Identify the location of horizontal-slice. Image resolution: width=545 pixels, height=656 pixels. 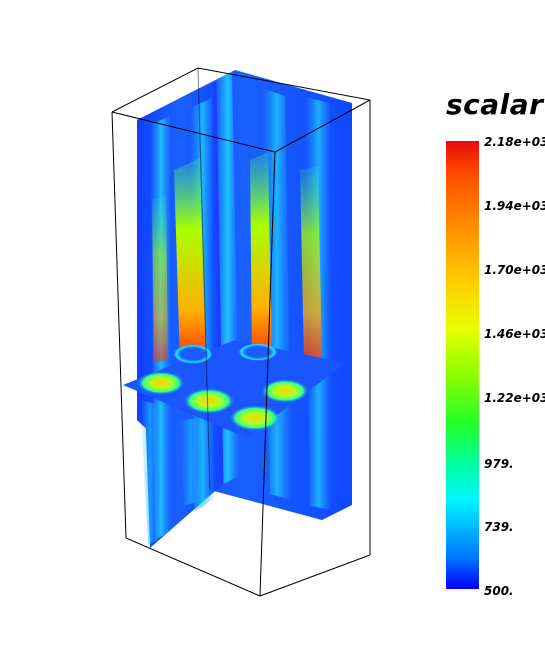
(234, 389).